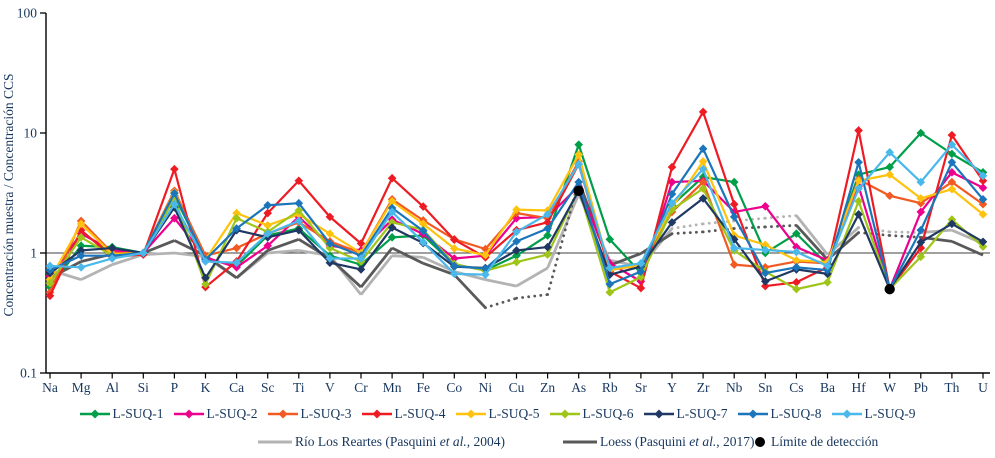 The height and width of the screenshot is (458, 995). Describe the element at coordinates (734, 217) in the screenshot. I see `series-marker-L-SUQ-8-Nb` at that location.